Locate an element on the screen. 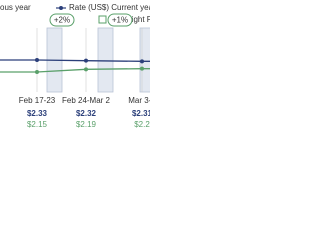 This screenshot has width=320, height=240. value-label: $2.32 is located at coordinates (86, 113).